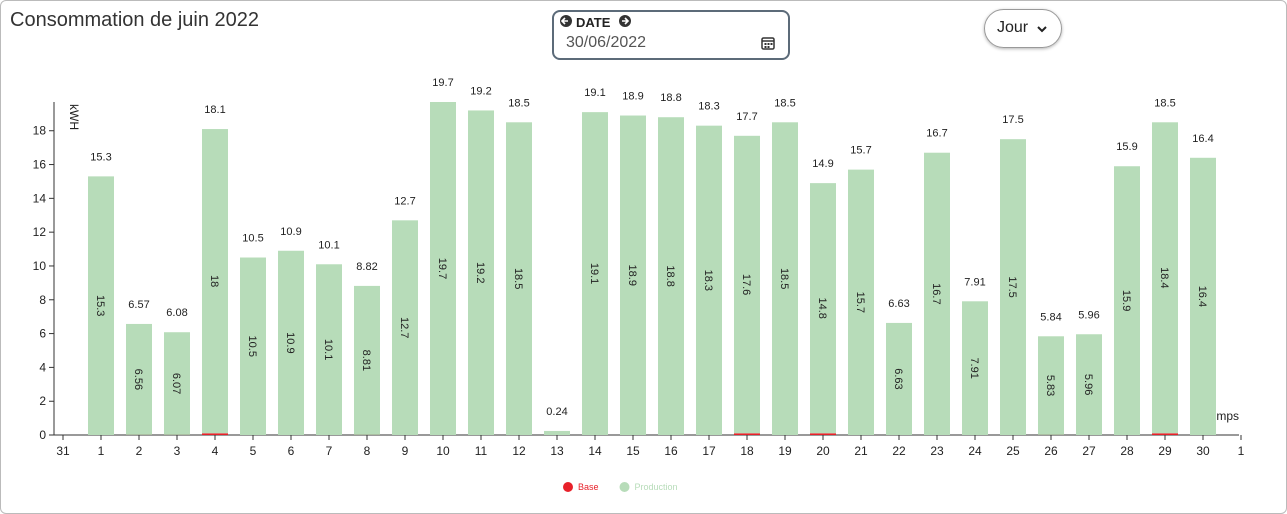  I want to click on bar-total-label: 18.3, so click(708, 107).